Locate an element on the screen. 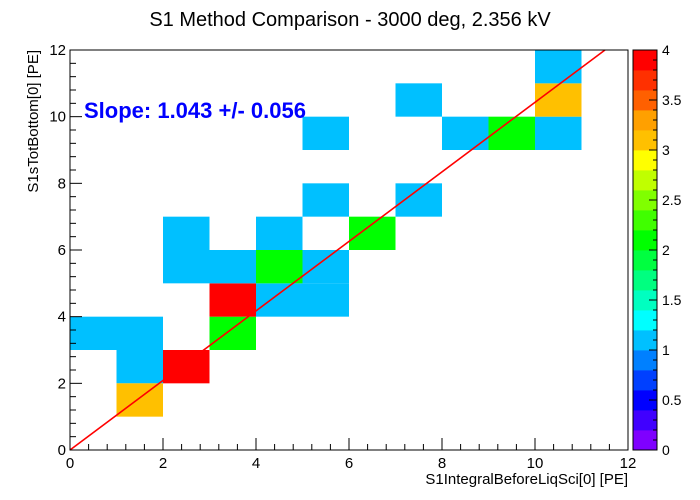 Image resolution: width=700 pixels, height=500 pixels. slope-annotation: Slope: 1.043 +/- 0.056 is located at coordinates (195, 110).